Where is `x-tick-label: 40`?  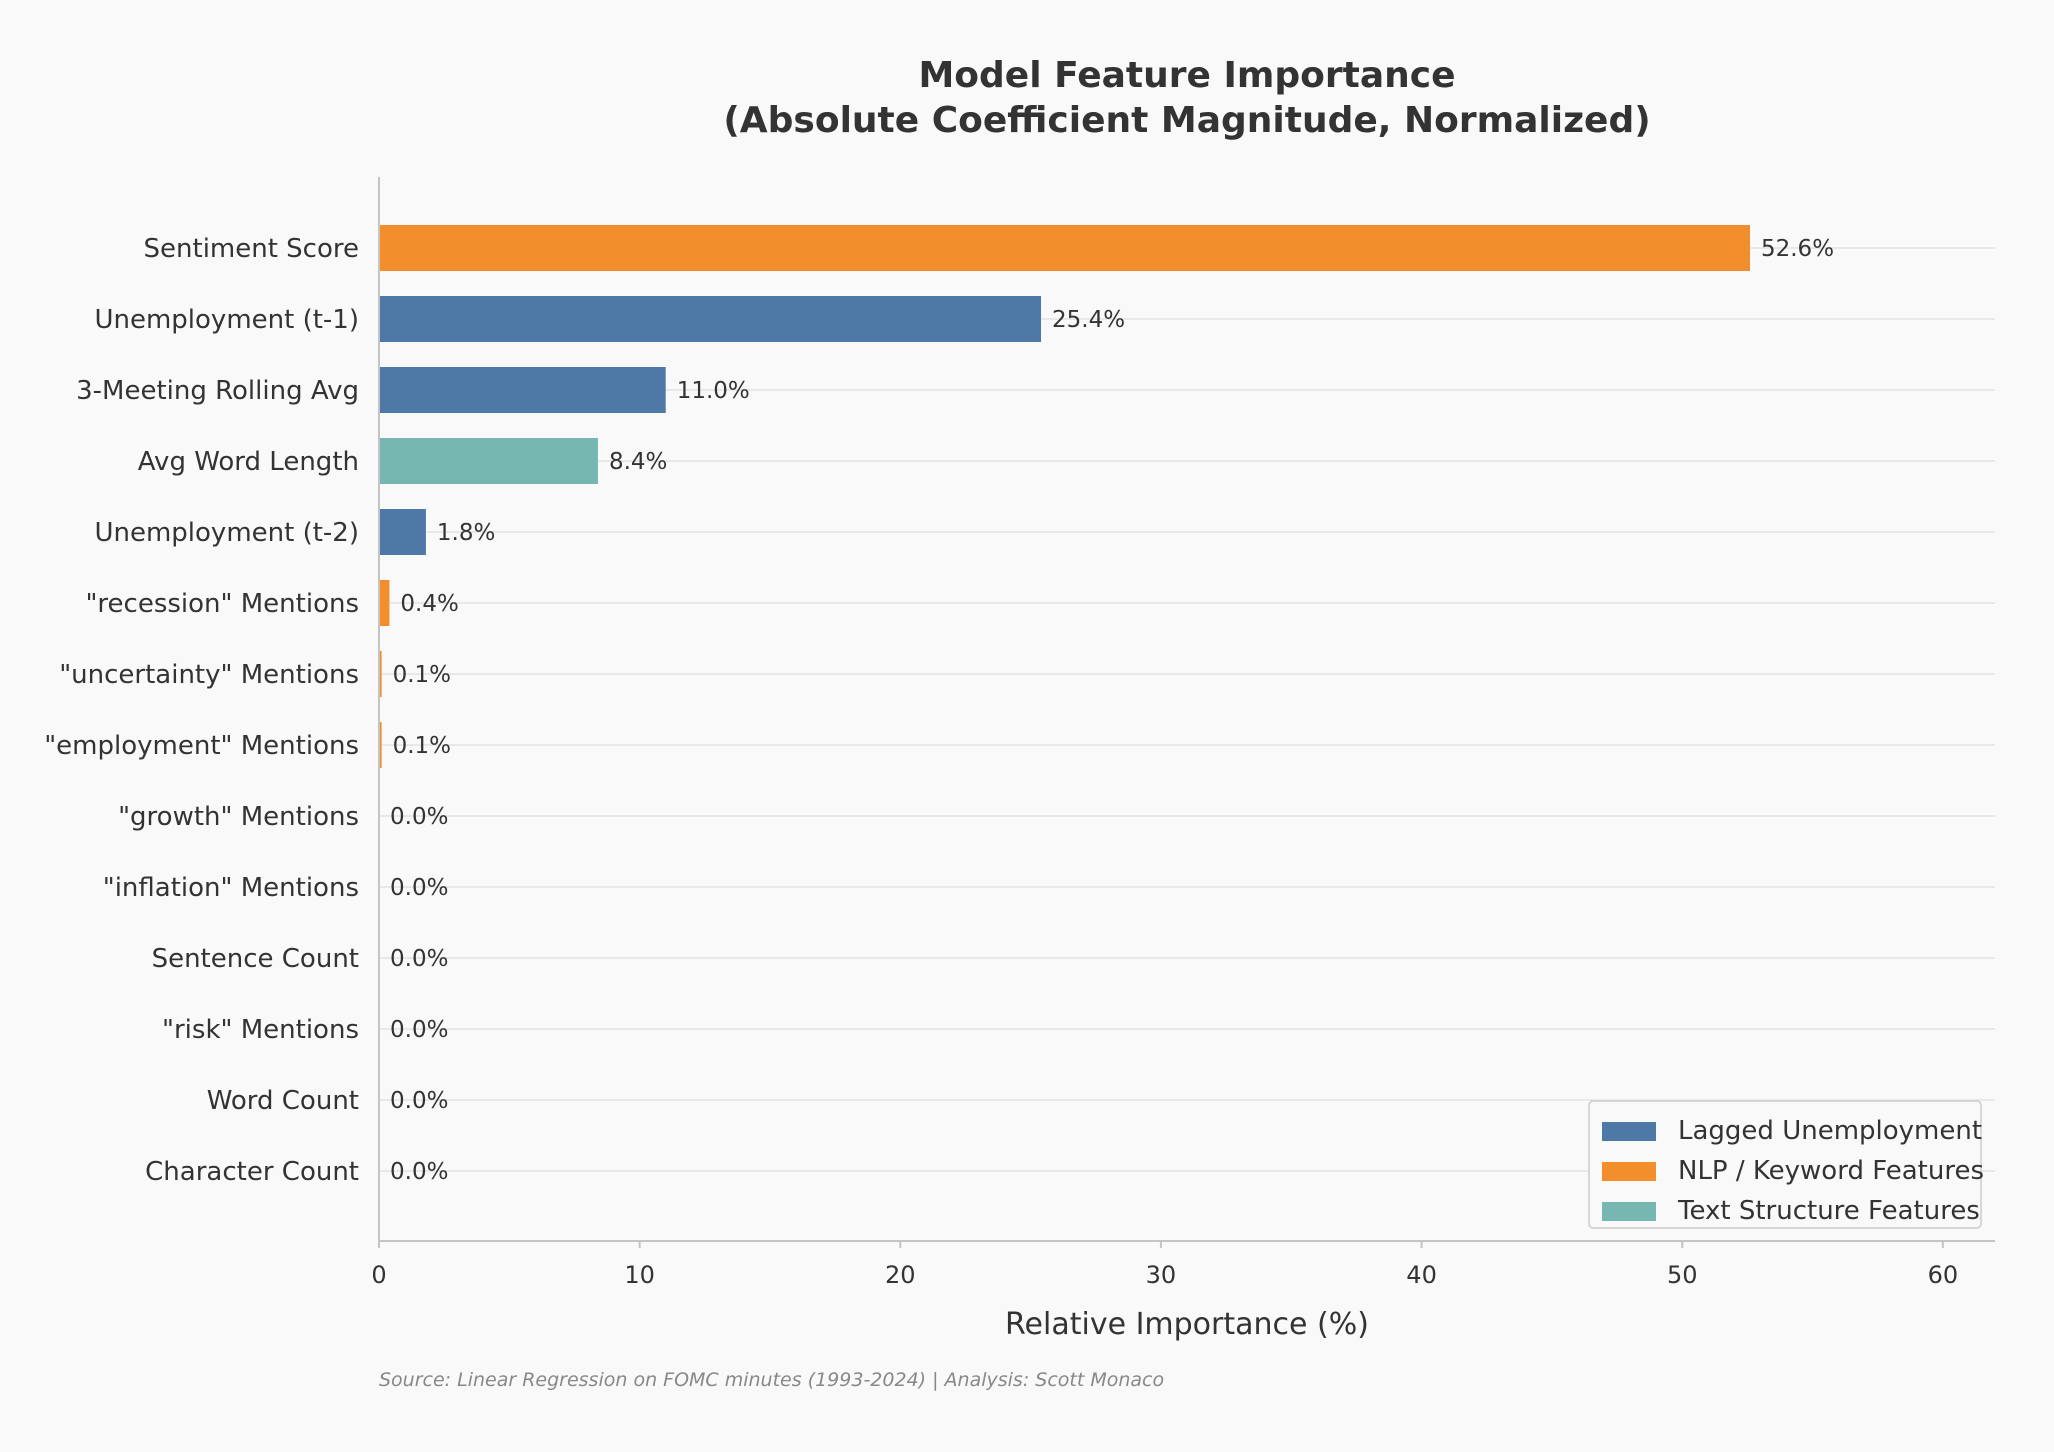 x-tick-label: 40 is located at coordinates (1421, 1275).